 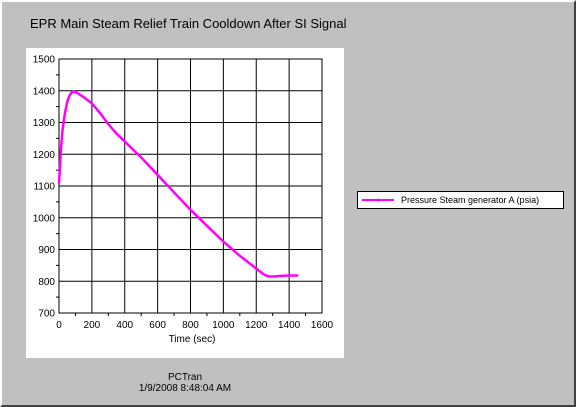 I want to click on legend-swatch-icon, so click(x=378, y=200).